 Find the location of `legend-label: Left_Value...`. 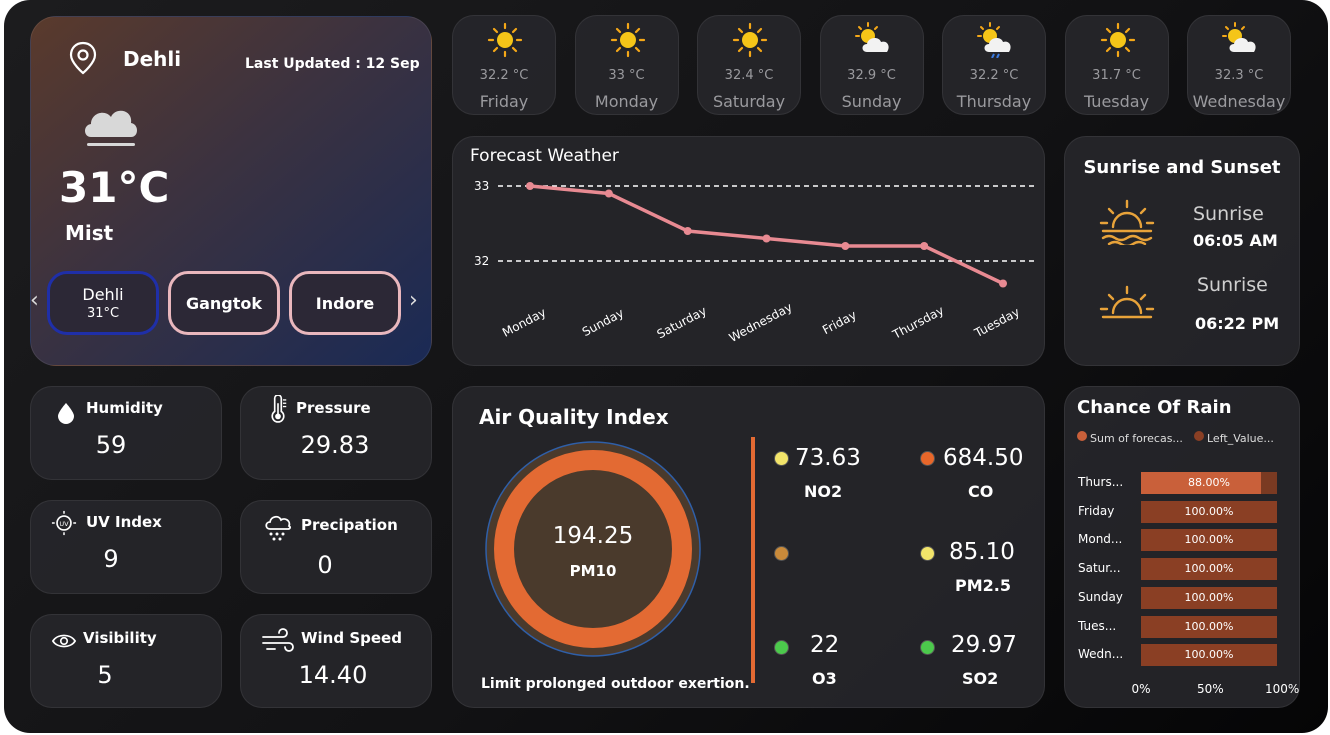

legend-label: Left_Value... is located at coordinates (1240, 438).